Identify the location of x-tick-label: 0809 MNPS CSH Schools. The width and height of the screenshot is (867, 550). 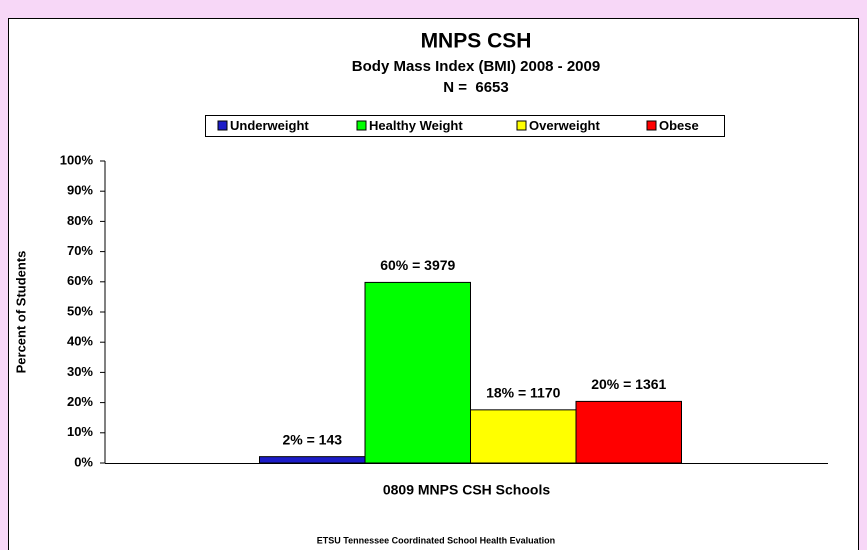
(466, 490).